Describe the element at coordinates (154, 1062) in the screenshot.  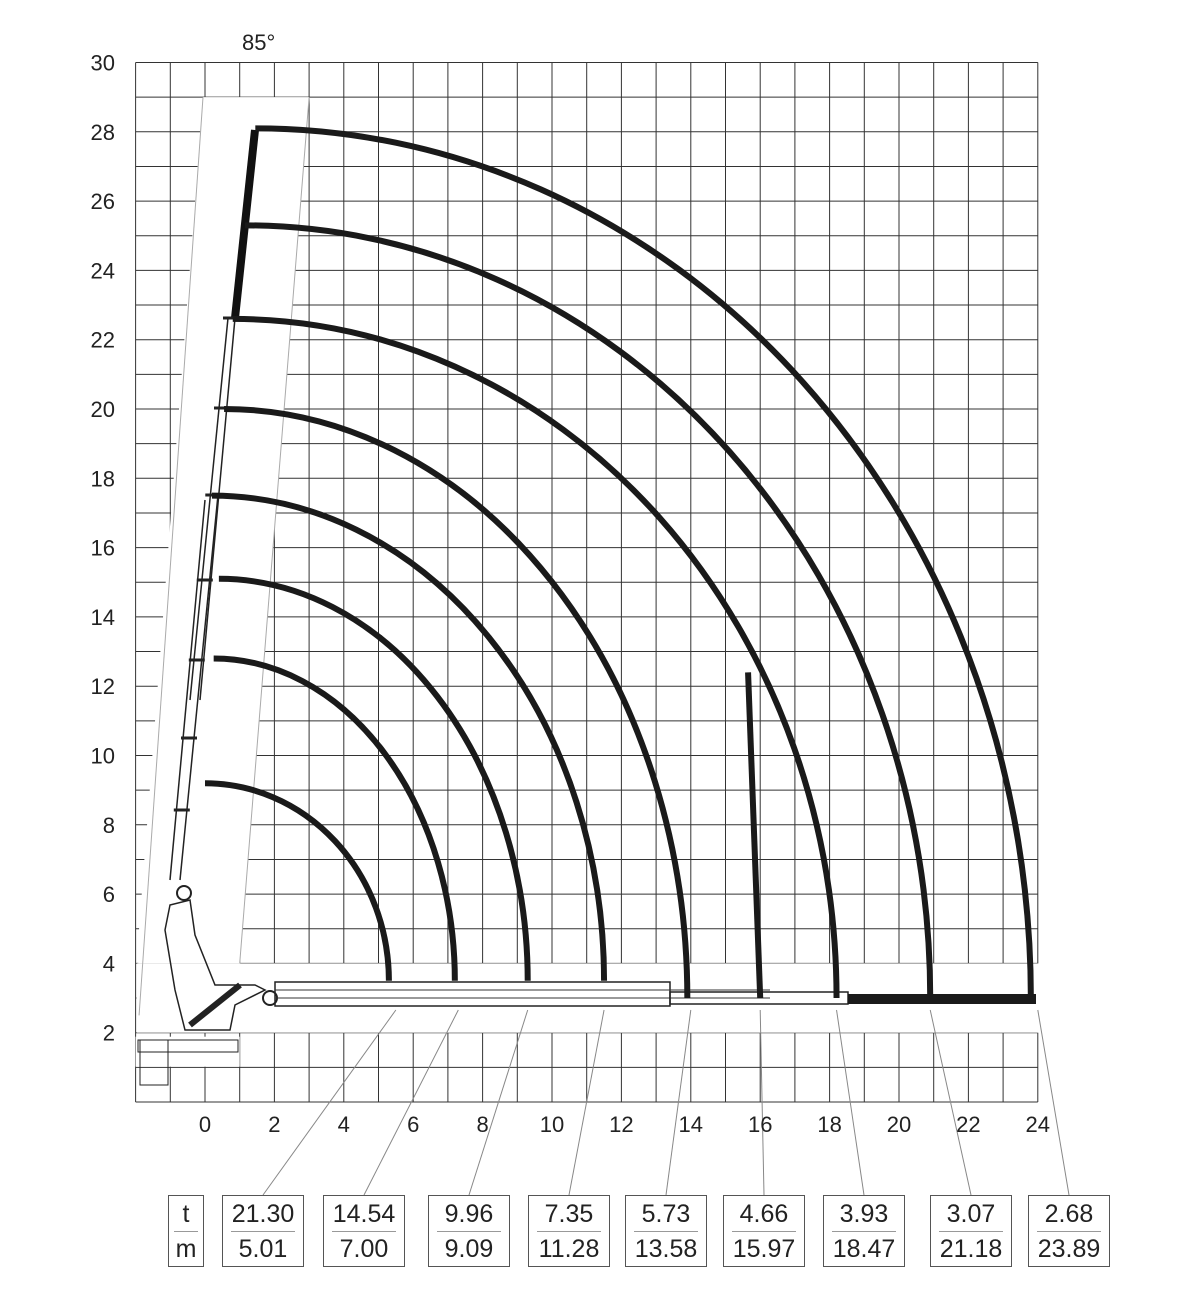
I see `outrigger` at that location.